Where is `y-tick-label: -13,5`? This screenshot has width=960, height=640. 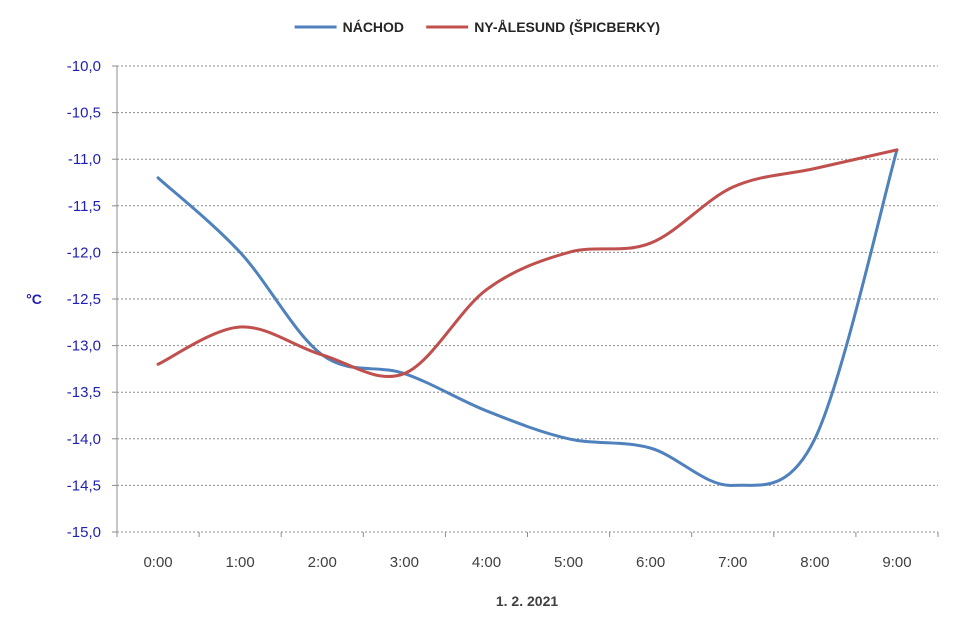
y-tick-label: -13,5 is located at coordinates (84, 392).